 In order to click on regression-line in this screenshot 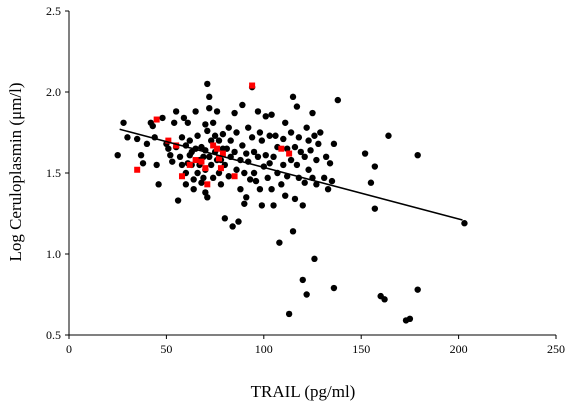, I will do `click(291, 174)`.